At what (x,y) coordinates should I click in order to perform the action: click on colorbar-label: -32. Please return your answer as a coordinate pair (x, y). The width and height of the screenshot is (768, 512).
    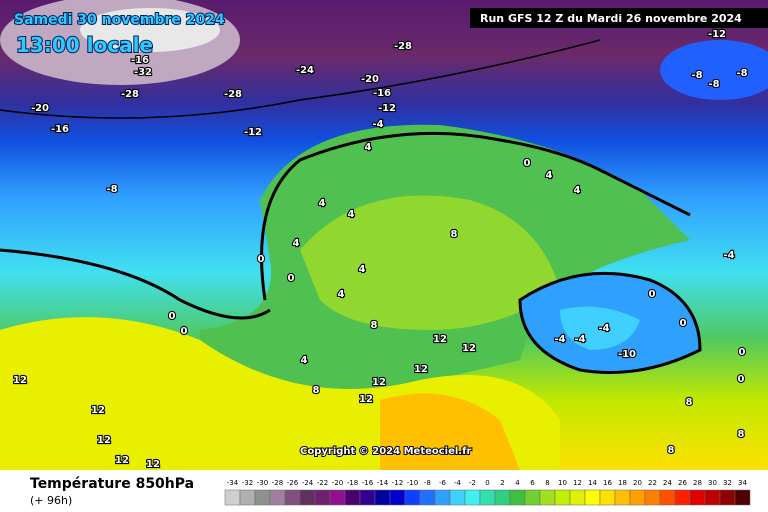
    Looking at the image, I should click on (247, 483).